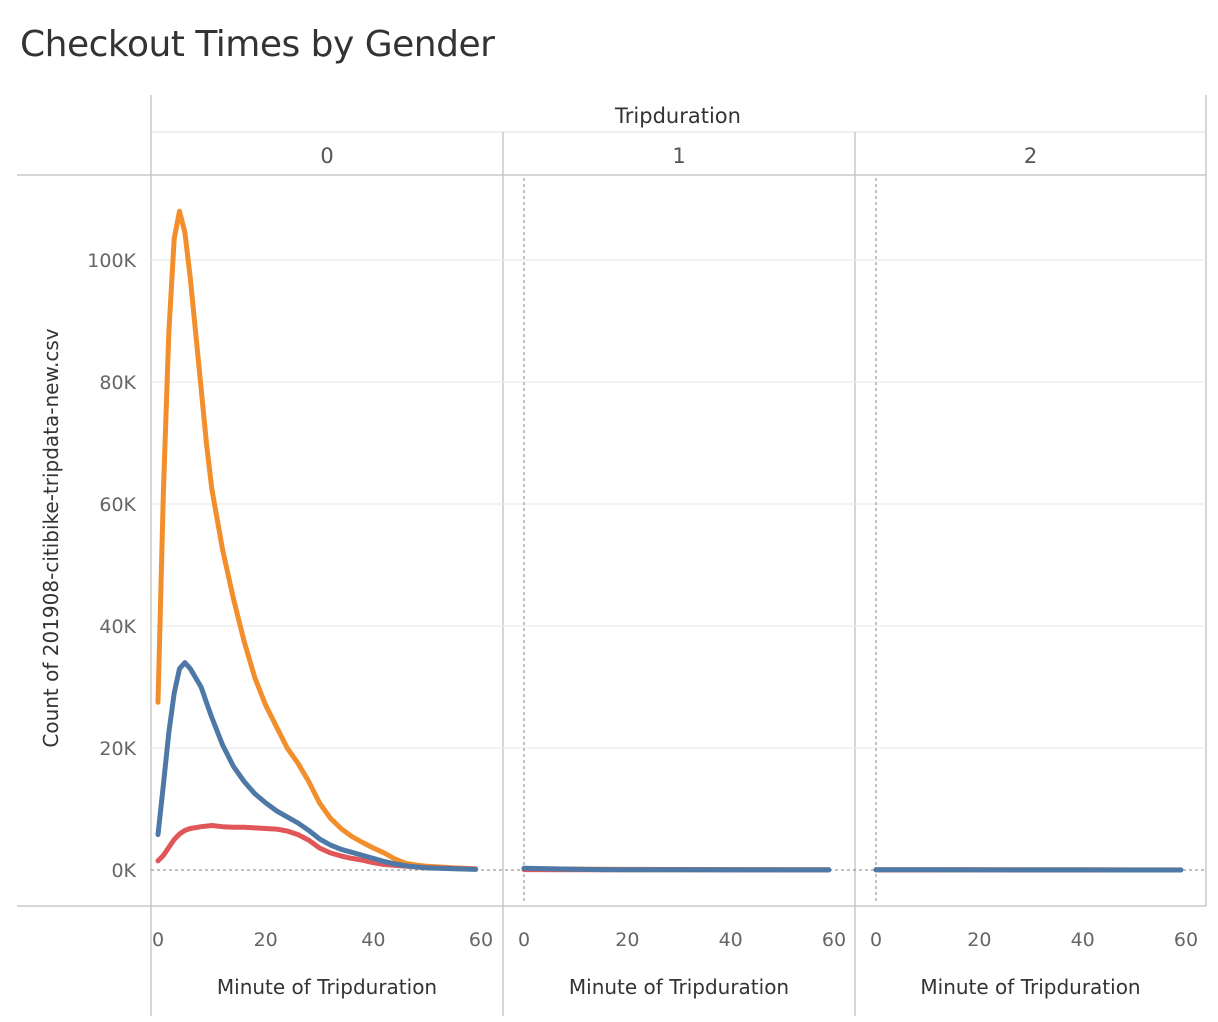  What do you see at coordinates (117, 383) in the screenshot?
I see `y-tick-label: 80K` at bounding box center [117, 383].